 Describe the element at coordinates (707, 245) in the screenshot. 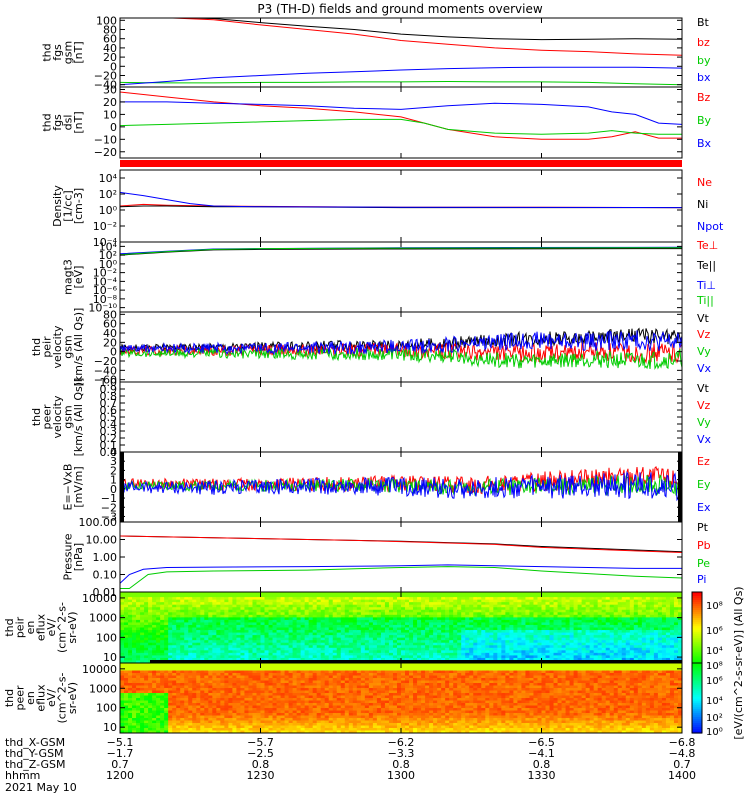

I see `legend-entry: Te⊥` at that location.